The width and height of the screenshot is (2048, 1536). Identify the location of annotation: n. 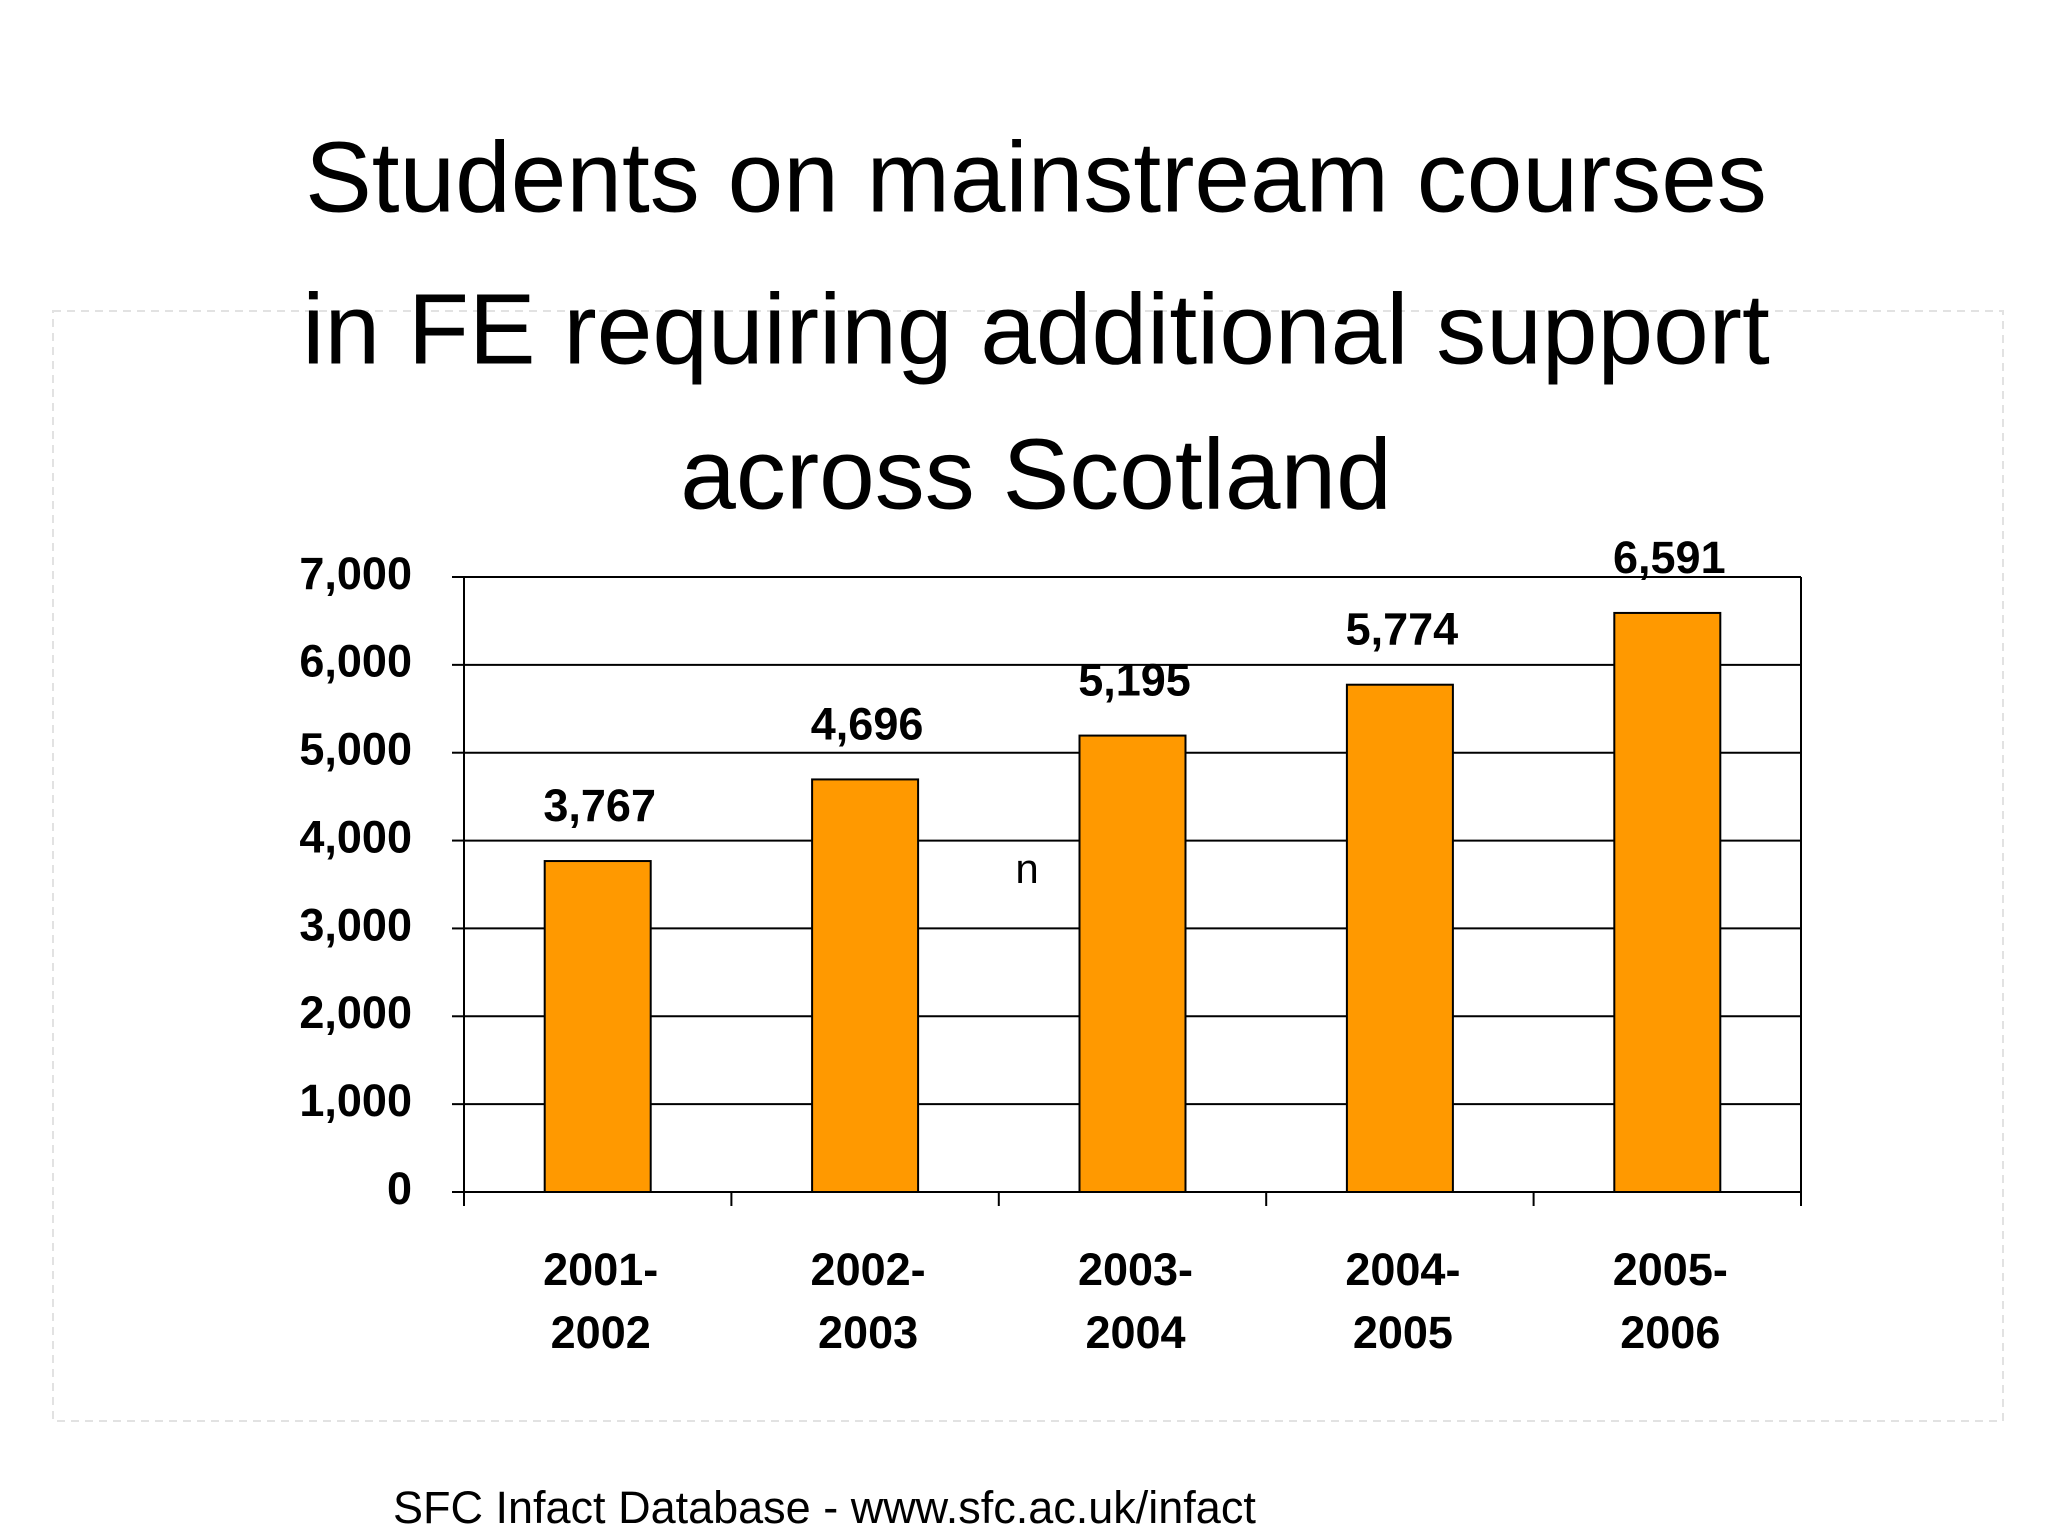
(1026, 868).